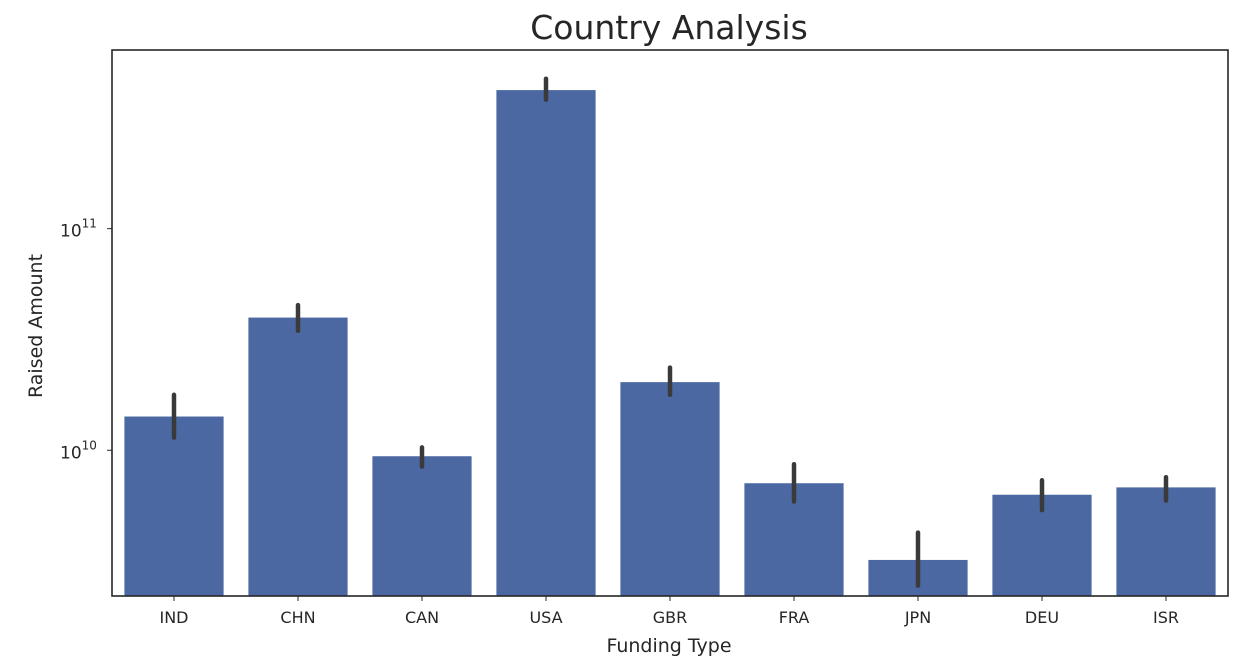 This screenshot has height=670, width=1248. What do you see at coordinates (670, 489) in the screenshot?
I see `bar-gbr` at bounding box center [670, 489].